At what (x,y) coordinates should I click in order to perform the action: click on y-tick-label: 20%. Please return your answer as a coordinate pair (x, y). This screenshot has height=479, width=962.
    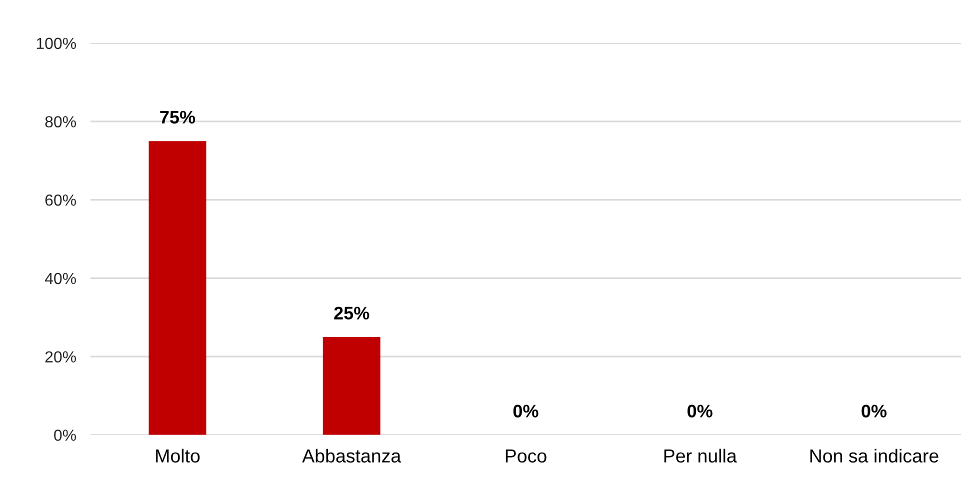
    Looking at the image, I should click on (60, 357).